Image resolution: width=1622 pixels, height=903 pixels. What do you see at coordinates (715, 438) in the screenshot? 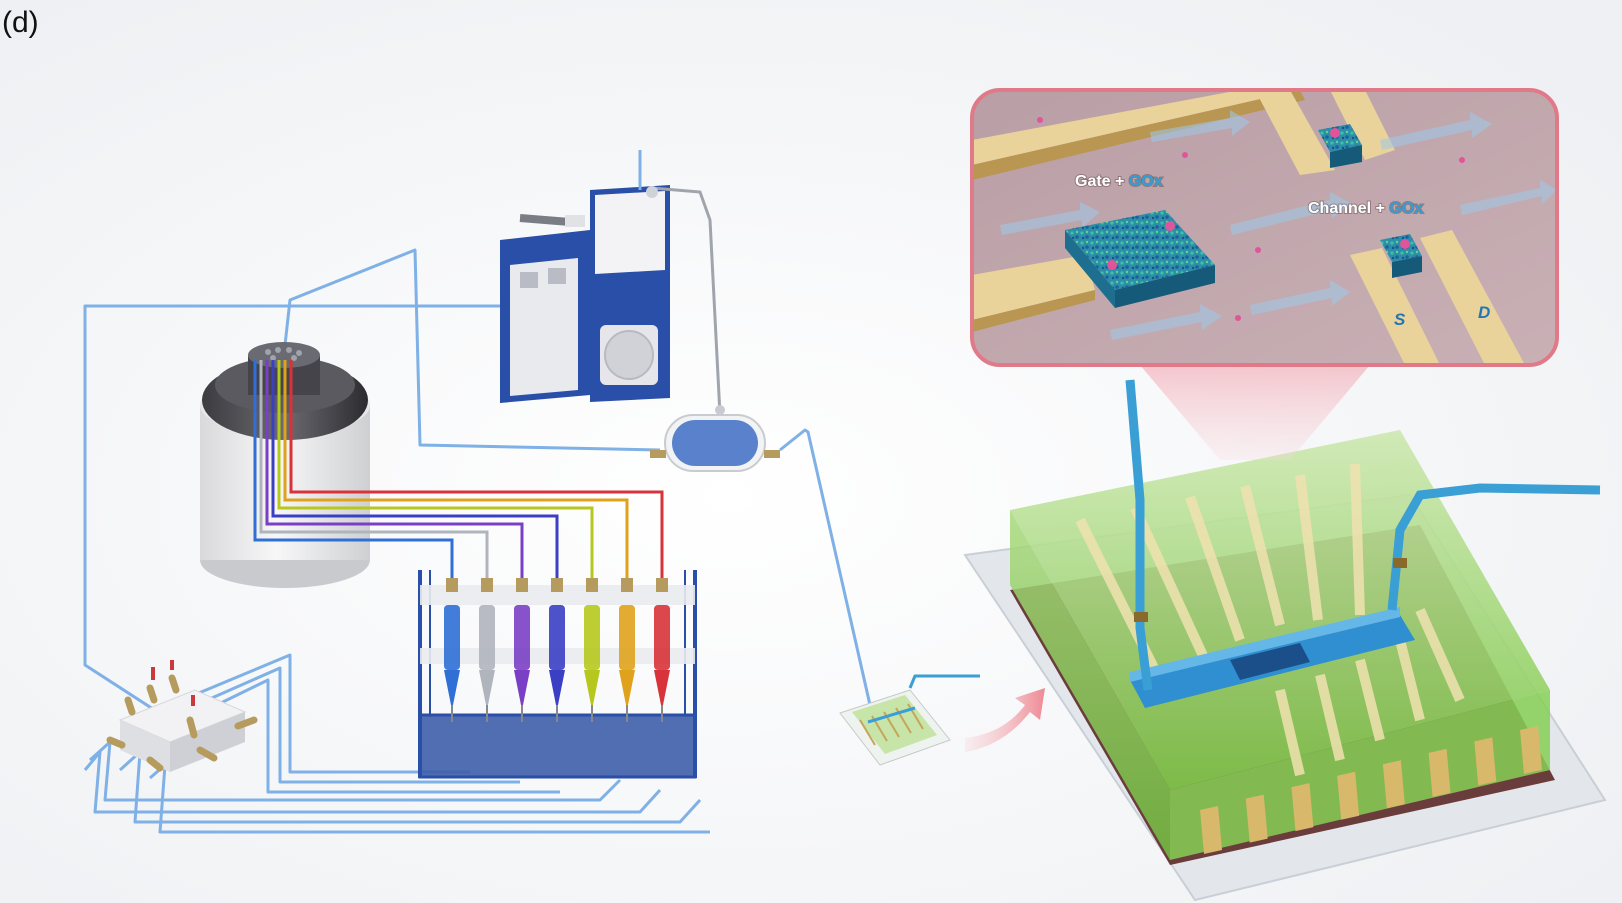
I see `flow-sensor` at bounding box center [715, 438].